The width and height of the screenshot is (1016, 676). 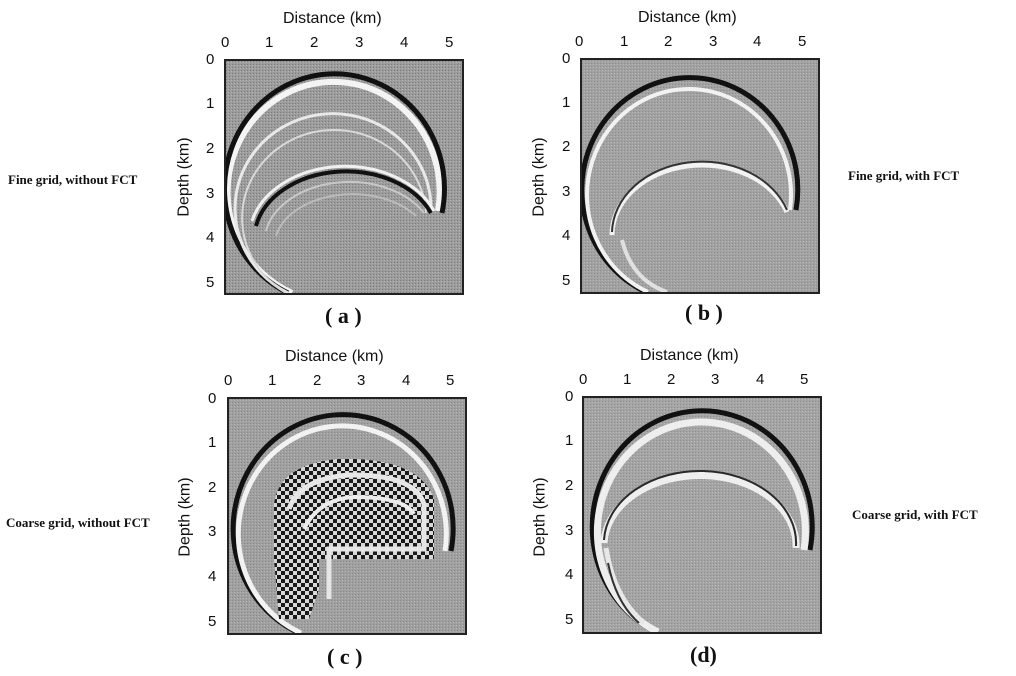 What do you see at coordinates (704, 313) in the screenshot?
I see `panel-label-b: ( b )` at bounding box center [704, 313].